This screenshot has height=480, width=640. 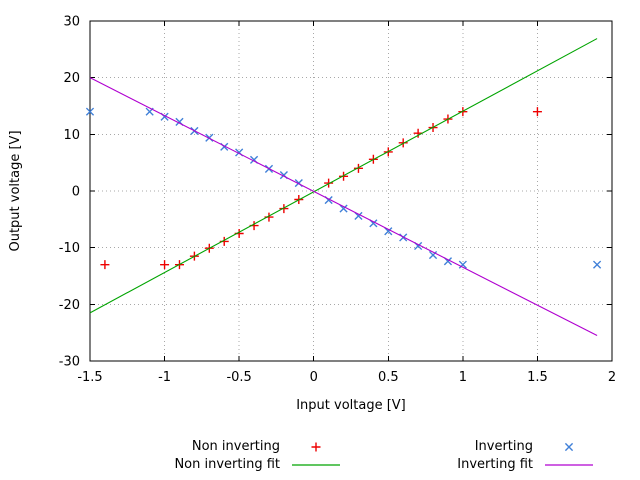 What do you see at coordinates (71, 78) in the screenshot?
I see `y-tick-label: 20` at bounding box center [71, 78].